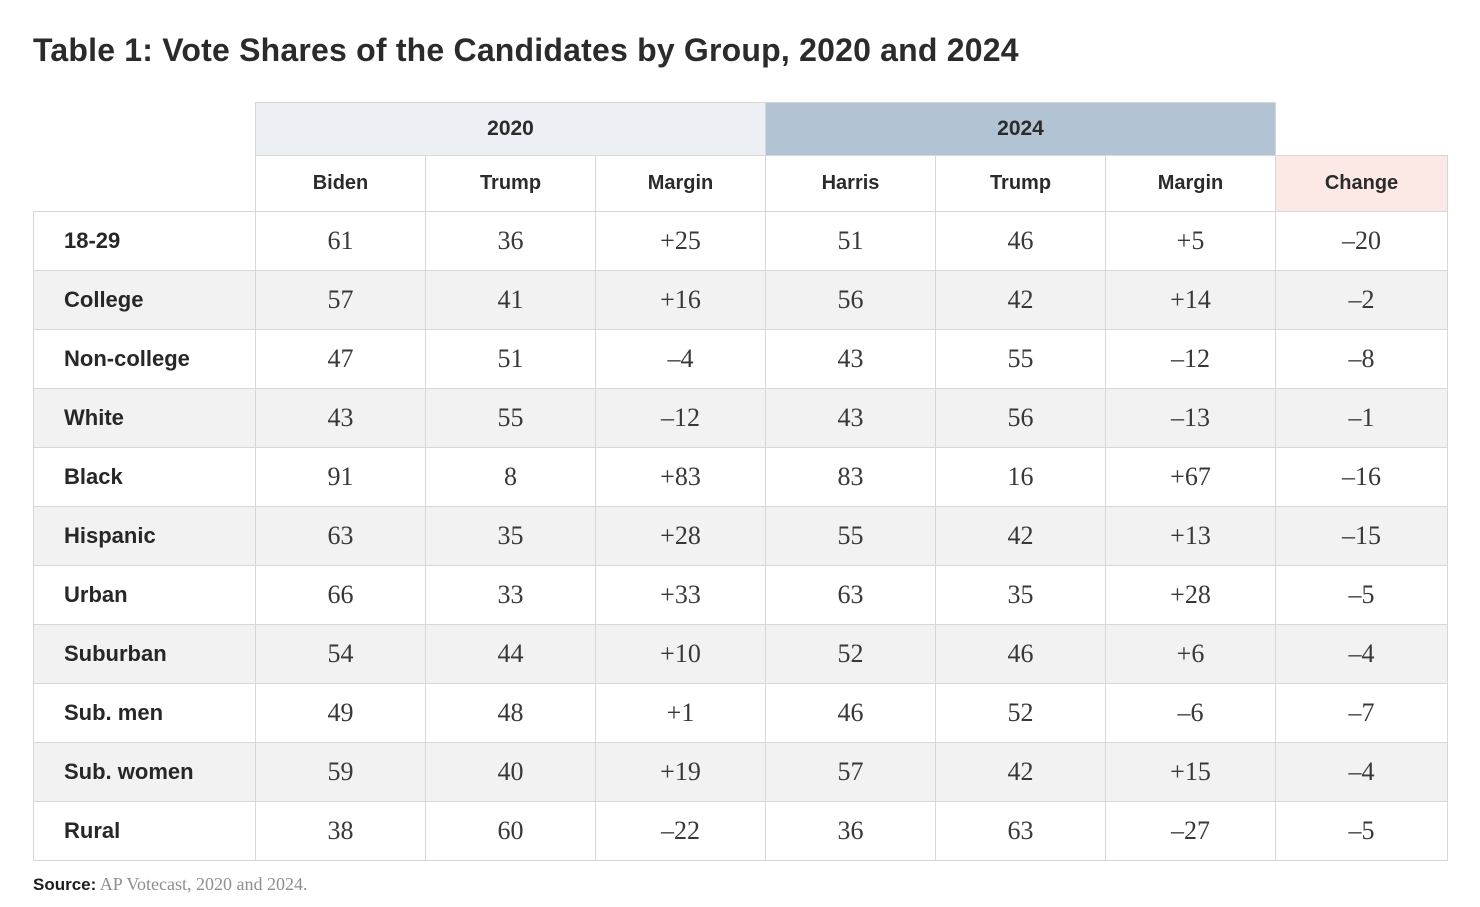 Image resolution: width=1480 pixels, height=907 pixels. I want to click on table-row: 18-29 61 36 +25 51 46 +5 –20, so click(740, 241).